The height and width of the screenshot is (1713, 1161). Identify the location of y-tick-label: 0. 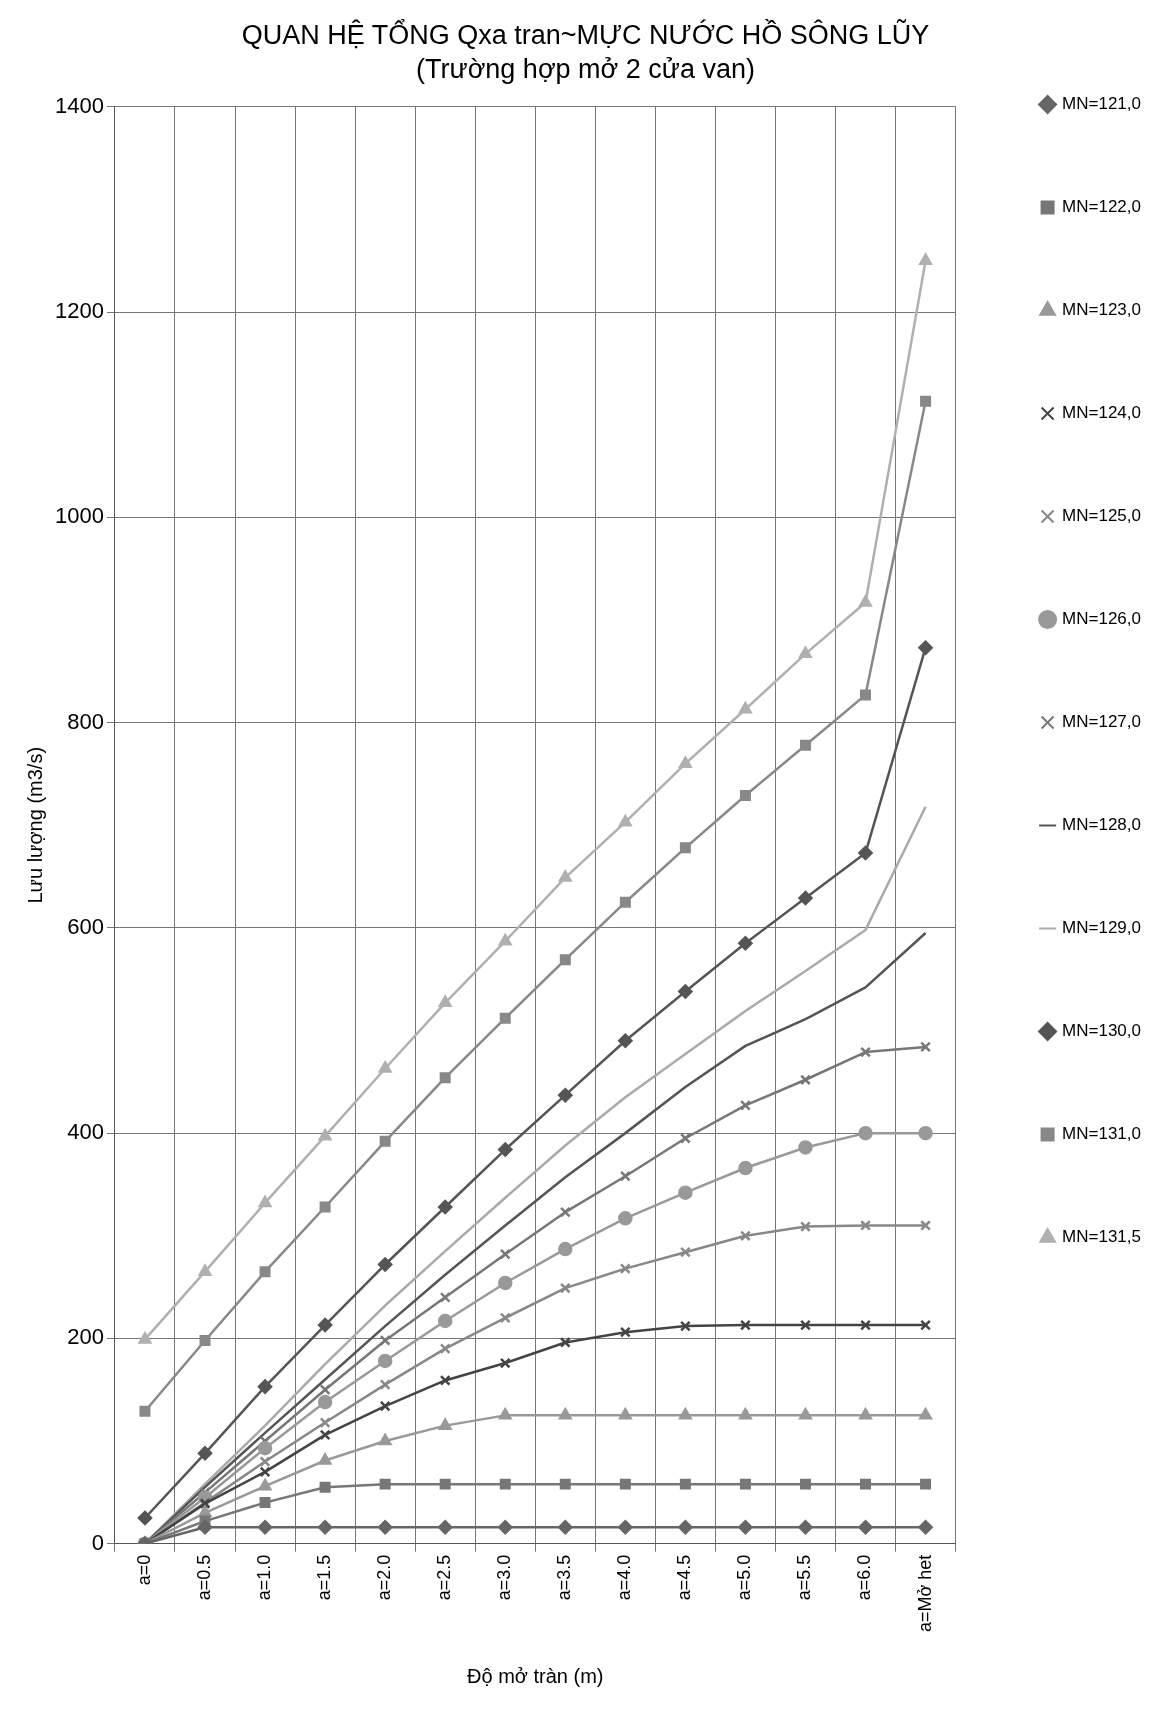
(97, 1542).